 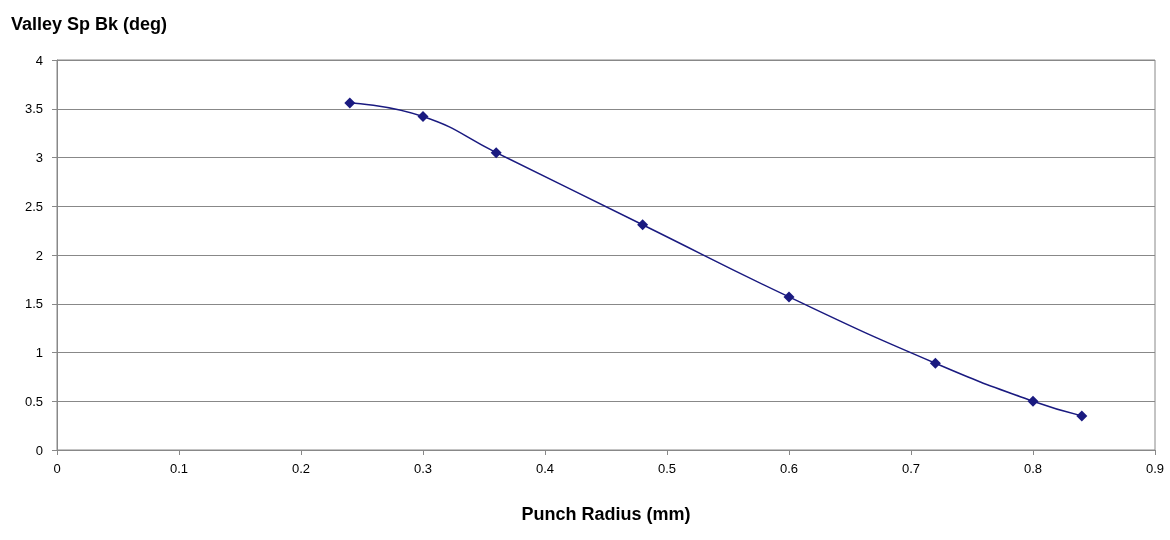 I want to click on x-tick-label: 0.8, so click(x=1033, y=468).